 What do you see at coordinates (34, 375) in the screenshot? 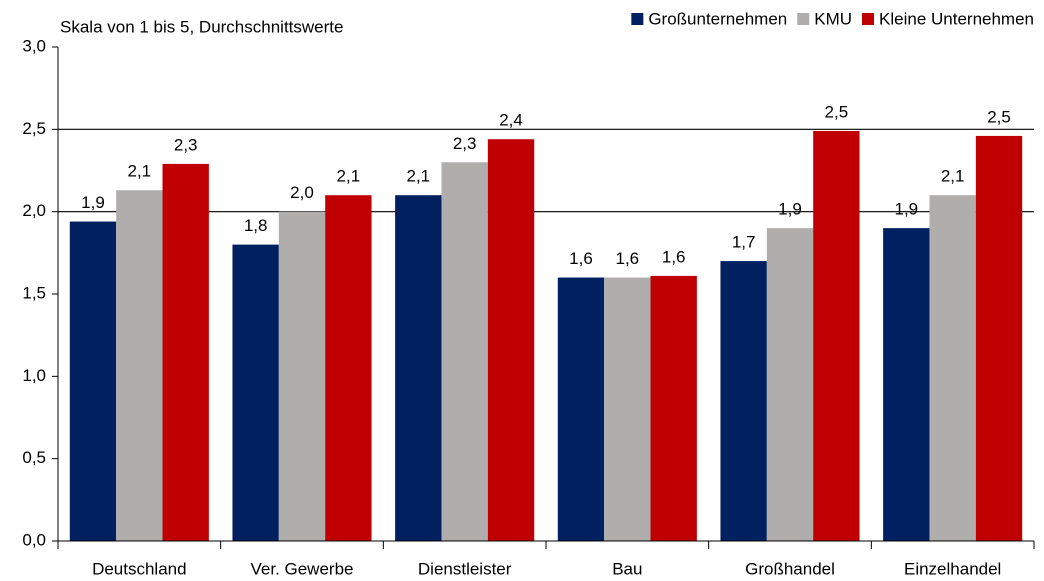
I see `y-tick-label: 1,0` at bounding box center [34, 375].